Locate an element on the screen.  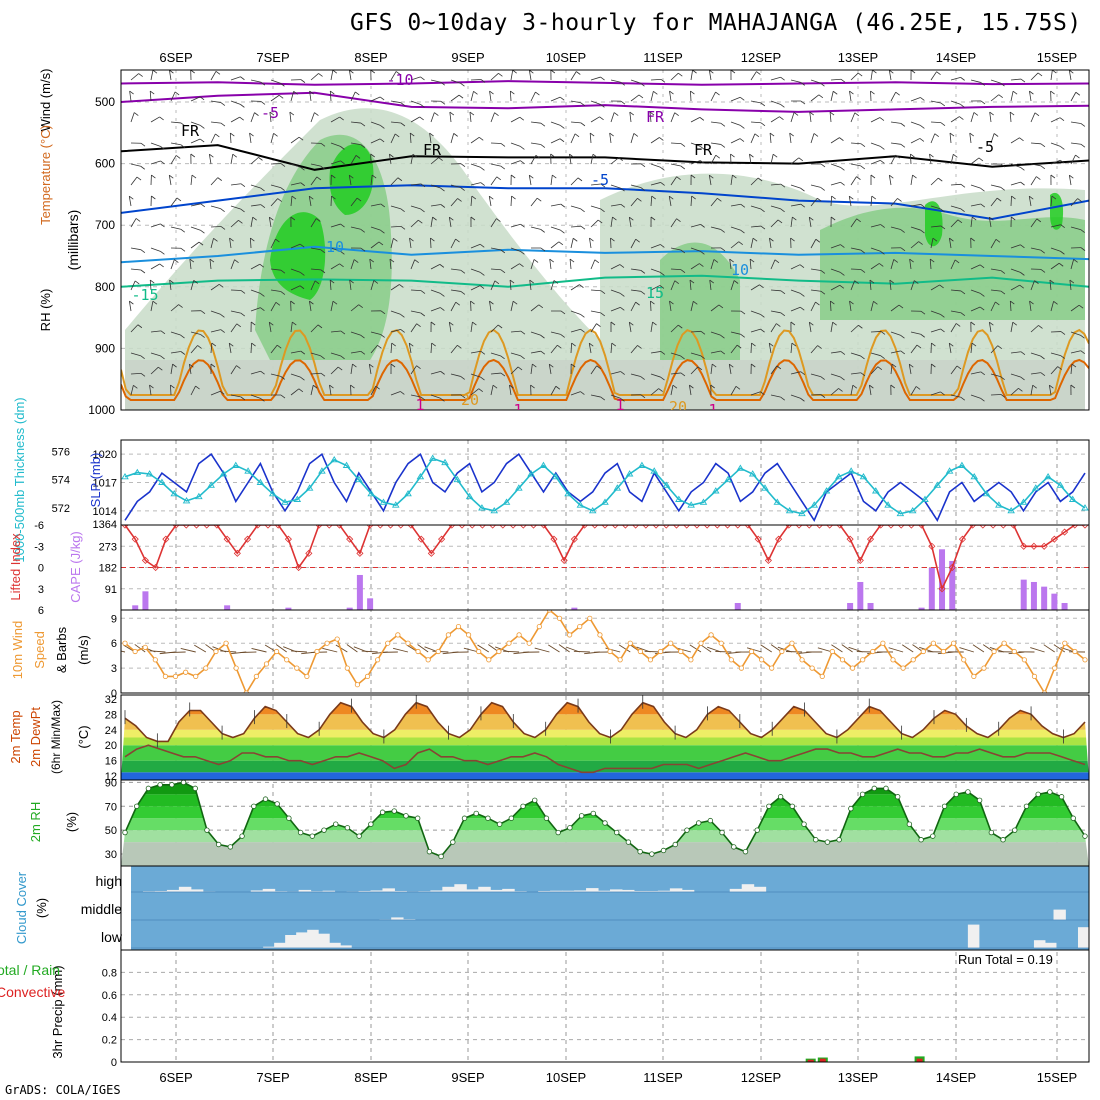
pressure-tick-label: 500 is located at coordinates (105, 102).